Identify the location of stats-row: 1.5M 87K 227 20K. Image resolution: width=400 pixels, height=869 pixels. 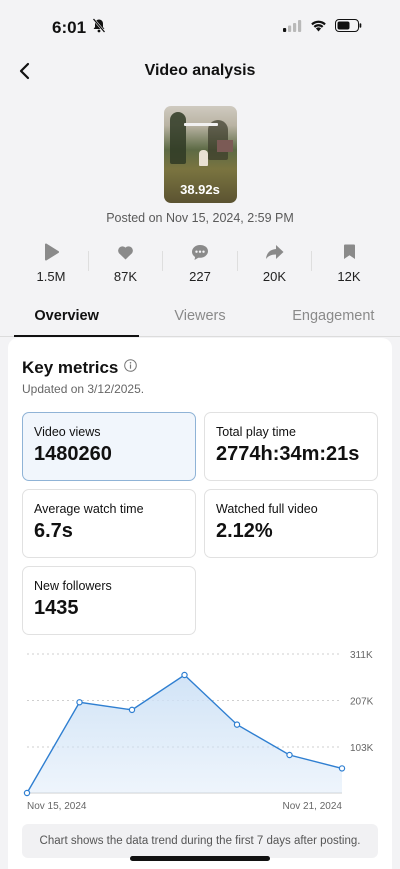
(200, 262).